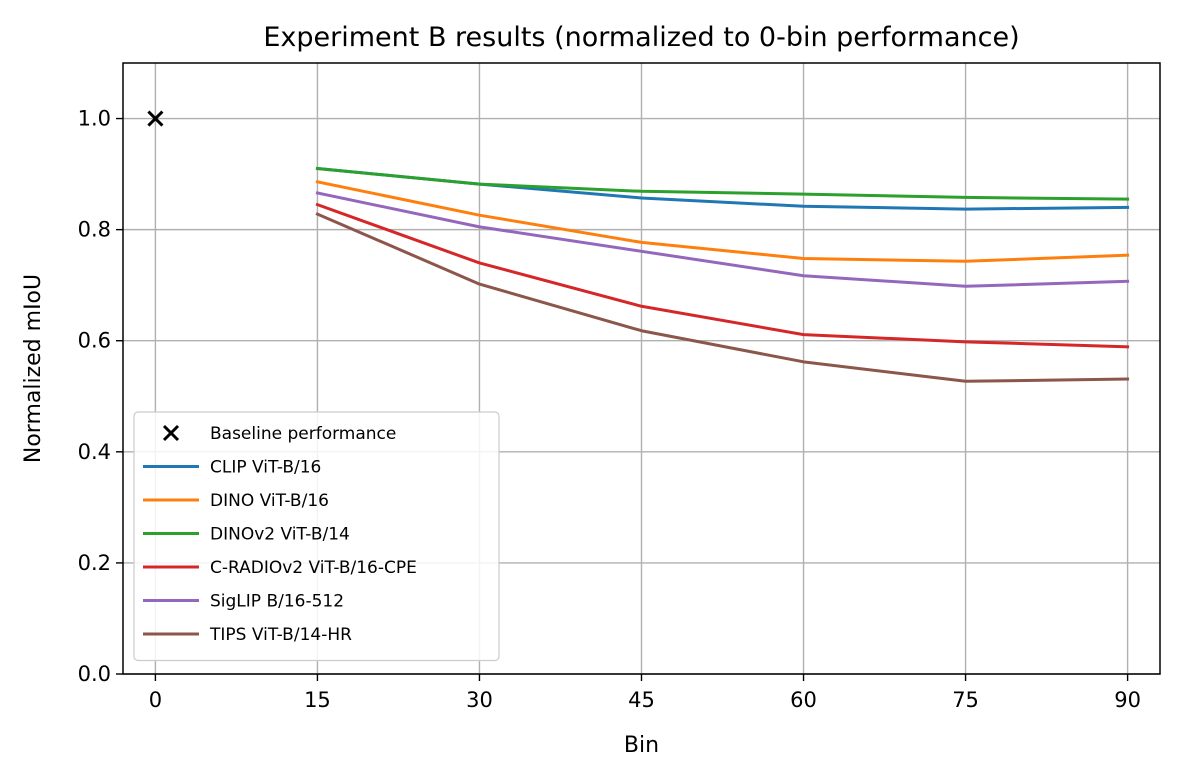 This screenshot has width=1180, height=780. Describe the element at coordinates (641, 745) in the screenshot. I see `x-axis-label: Bin` at that location.